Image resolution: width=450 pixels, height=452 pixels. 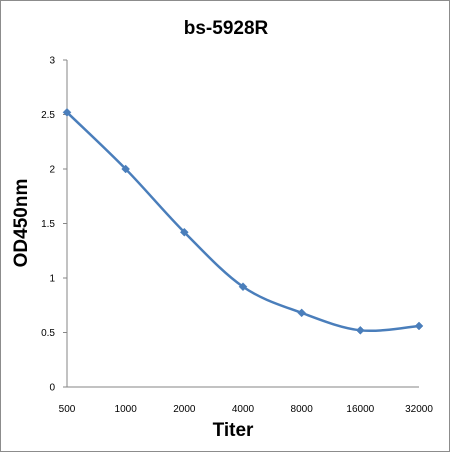 What do you see at coordinates (184, 409) in the screenshot?
I see `x-tick-label: 2000` at bounding box center [184, 409].